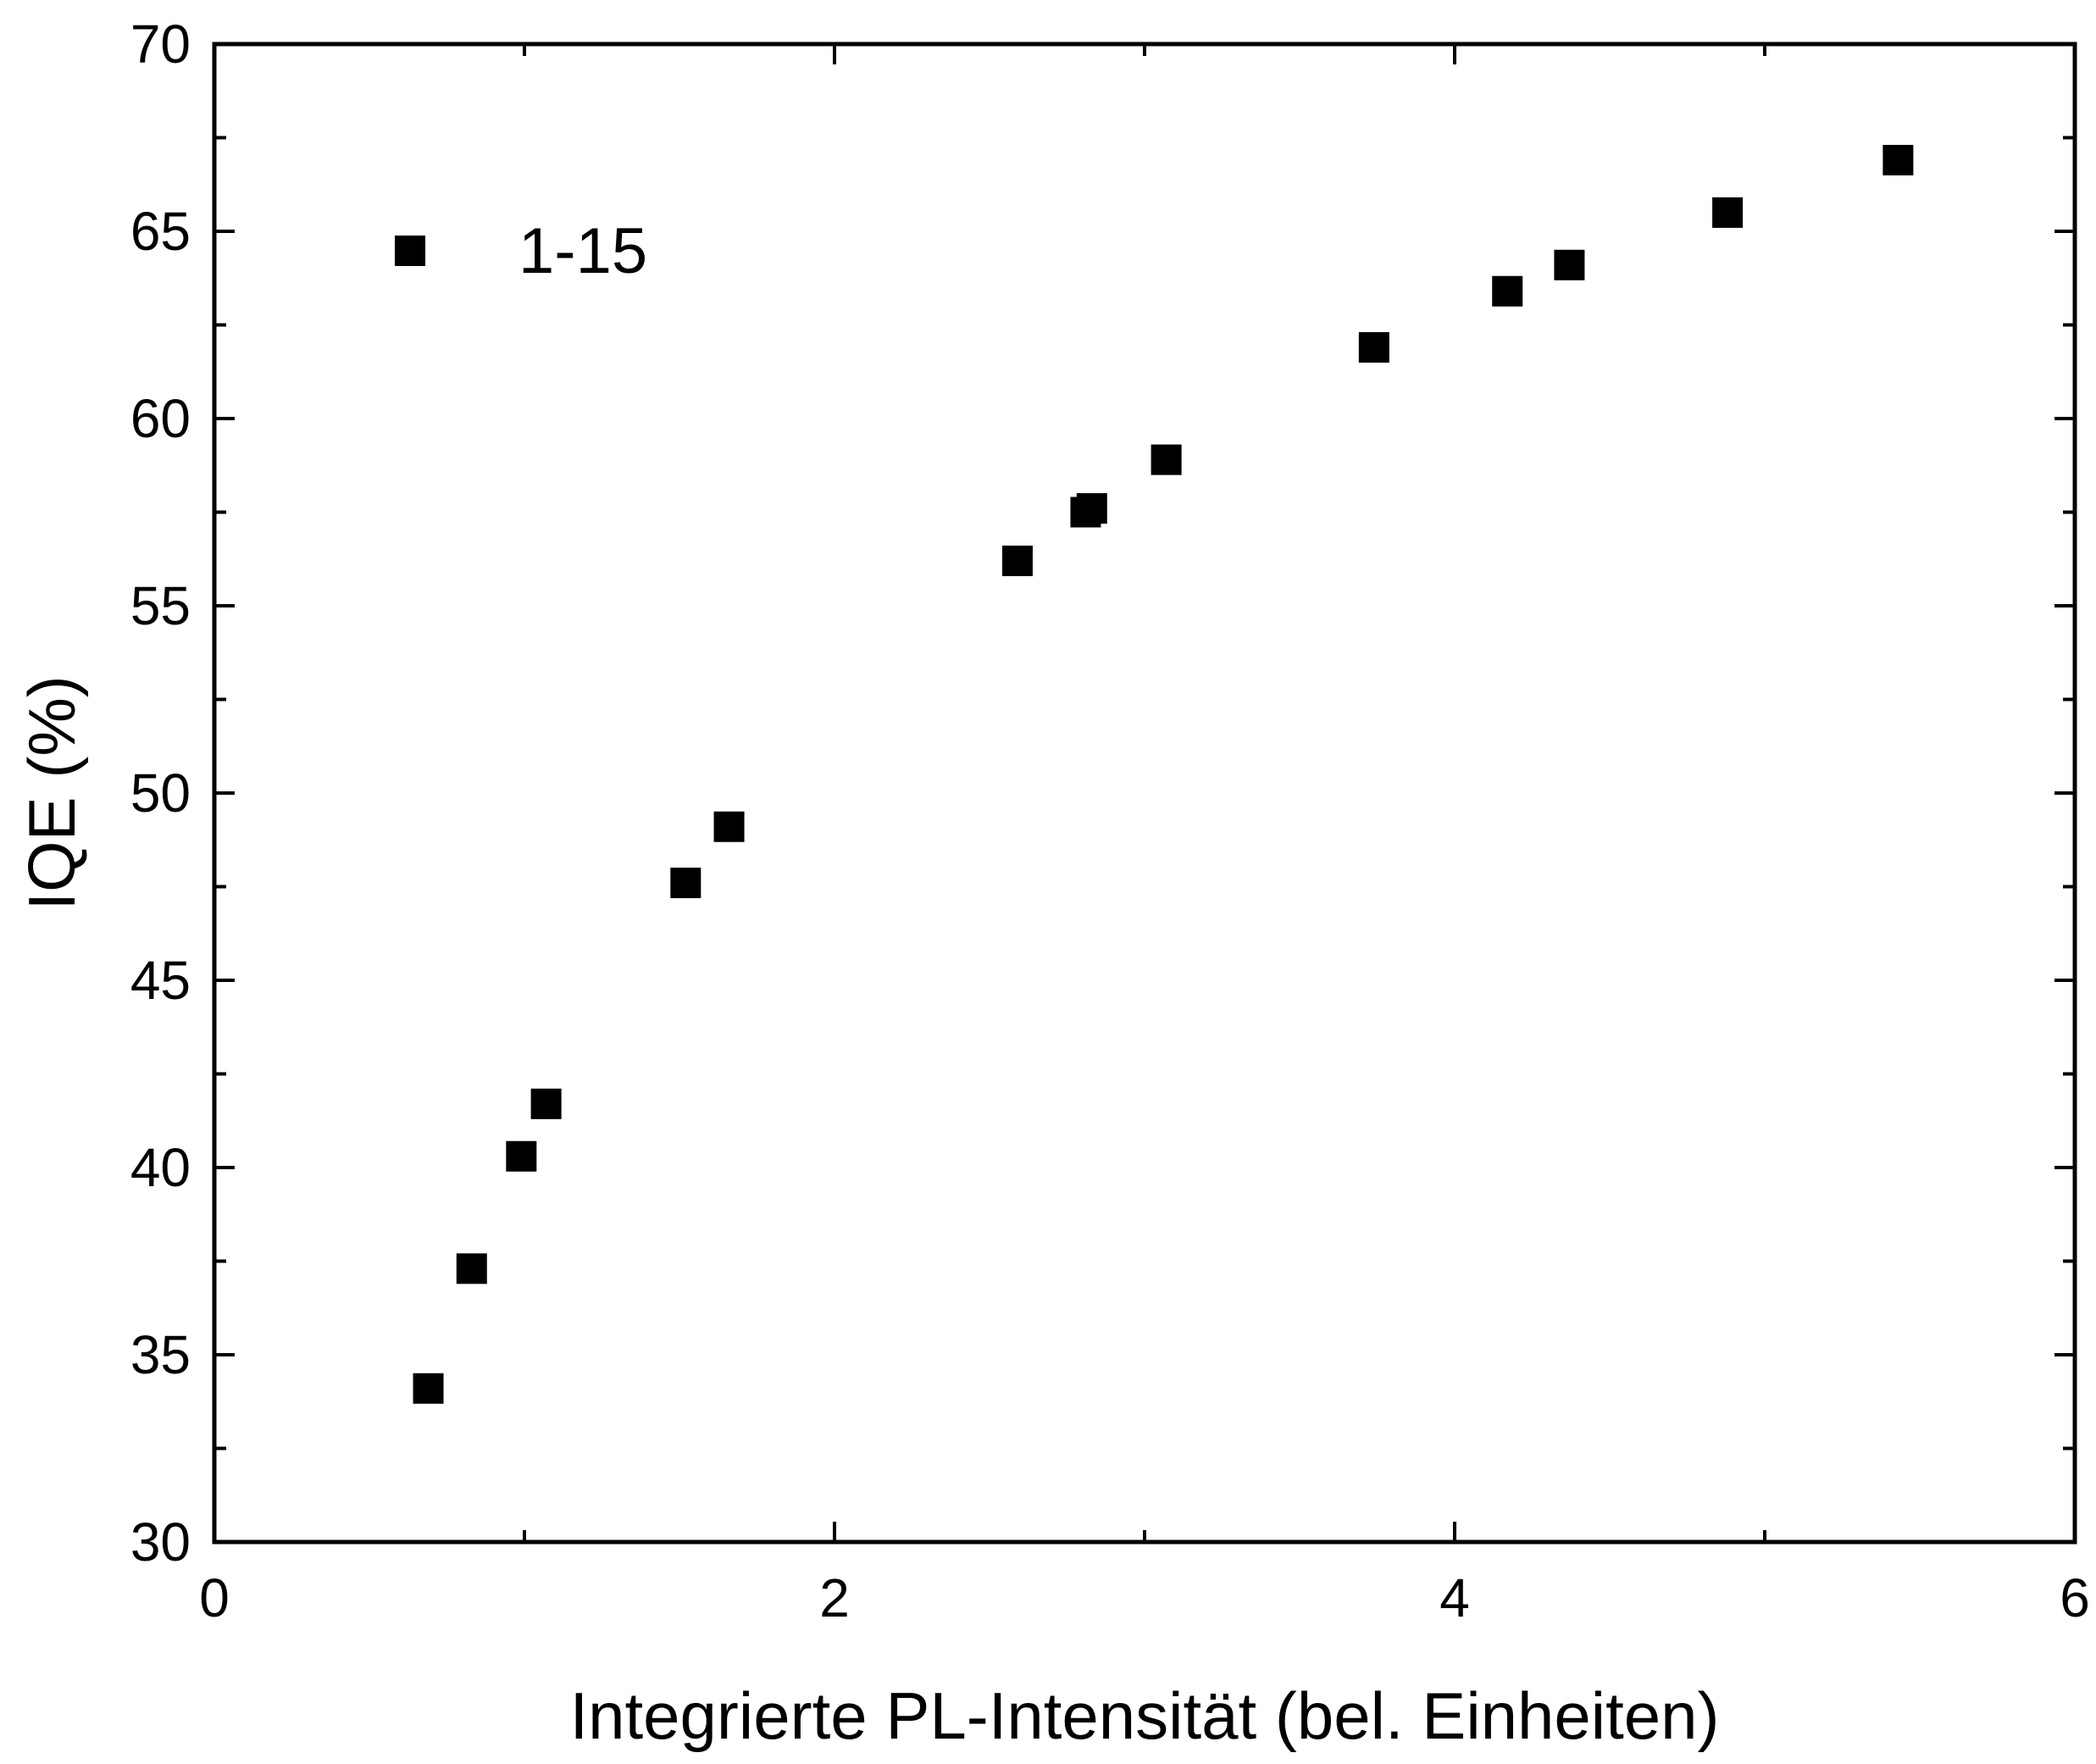 The image size is (2096, 1764). I want to click on y-tick-label: 50, so click(161, 793).